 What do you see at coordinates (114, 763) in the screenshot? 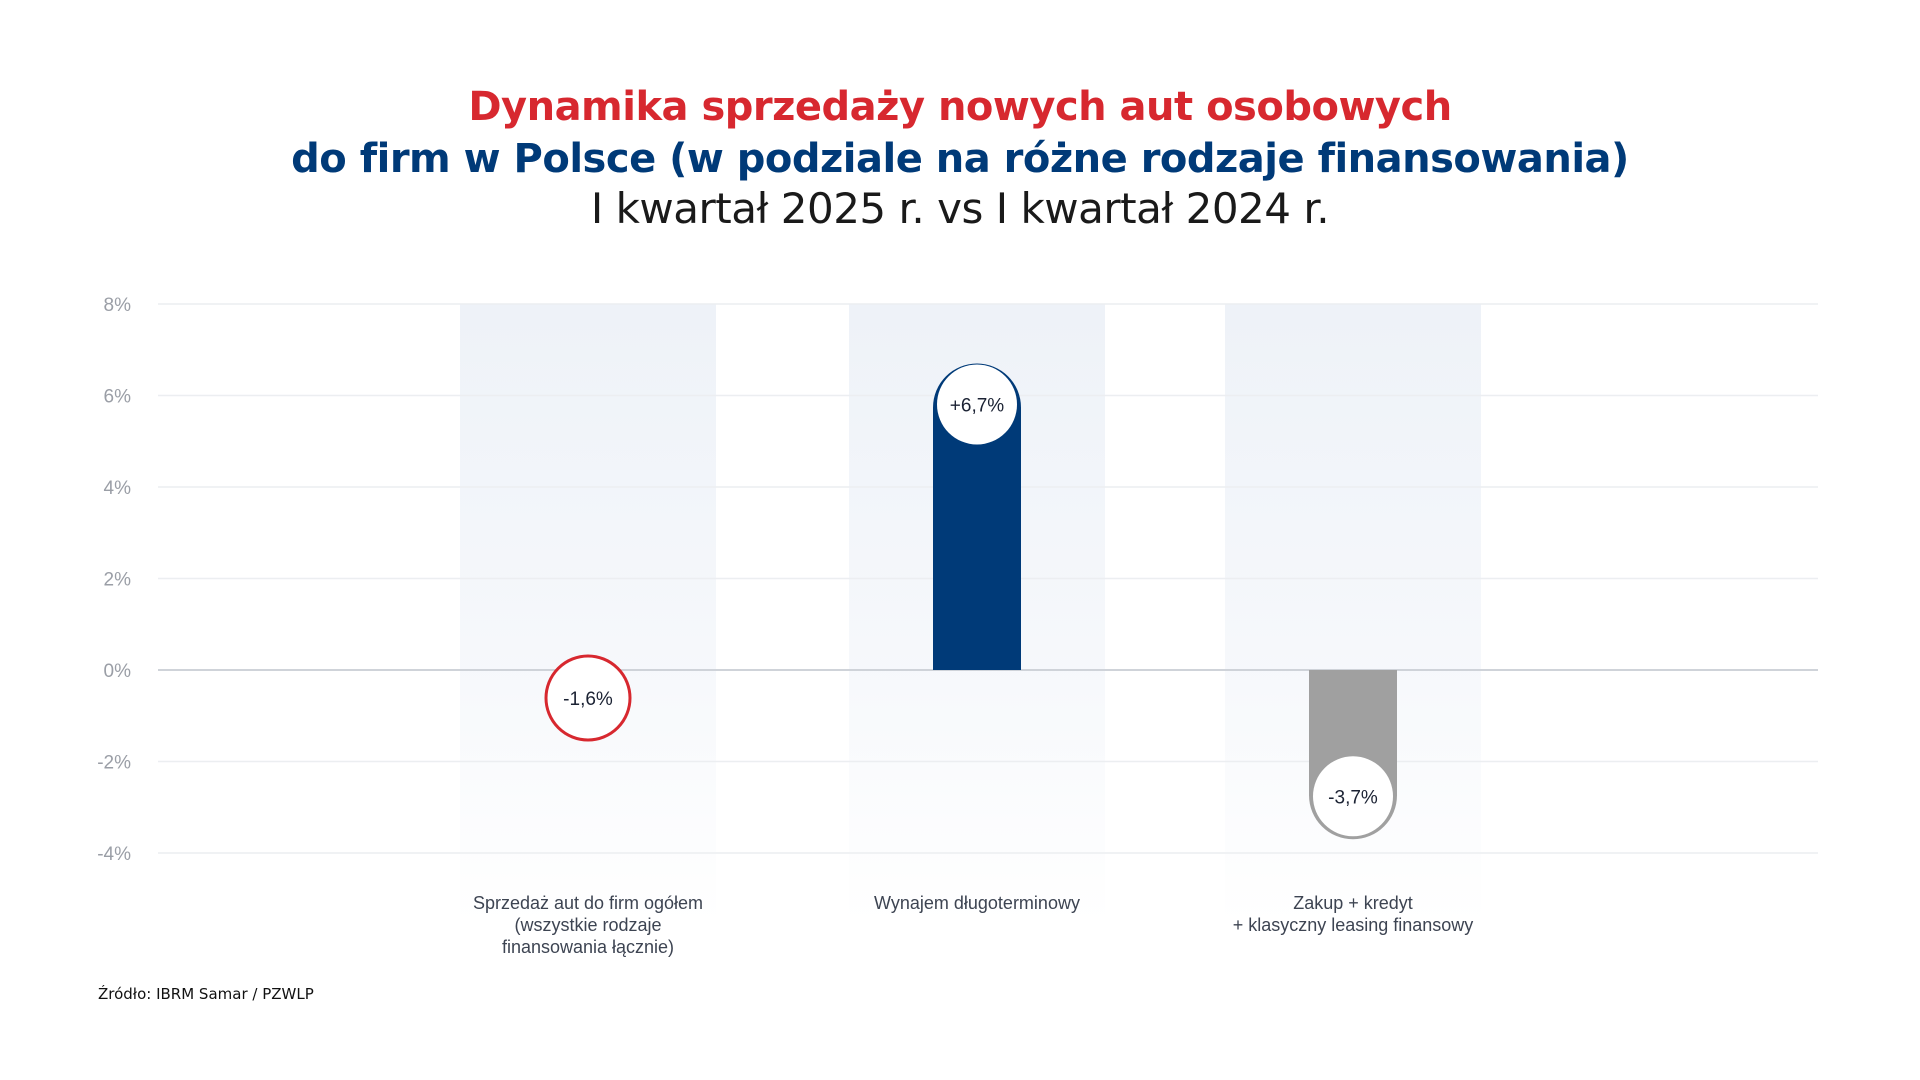
I see `y-tick-label: -2%` at bounding box center [114, 763].